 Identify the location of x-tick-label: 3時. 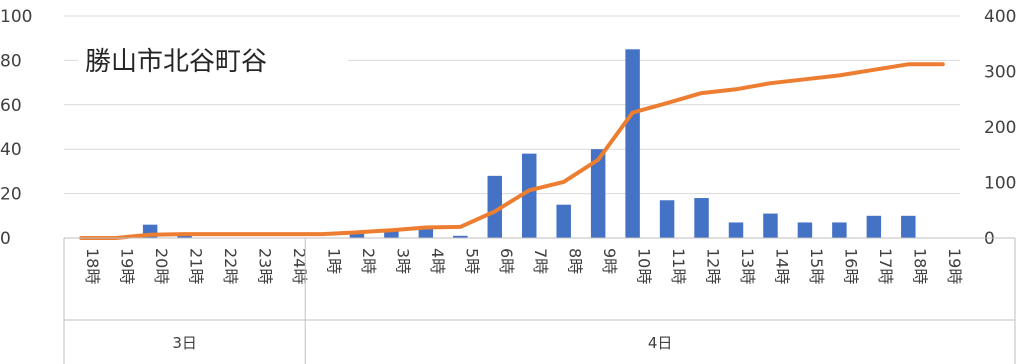
(402, 261).